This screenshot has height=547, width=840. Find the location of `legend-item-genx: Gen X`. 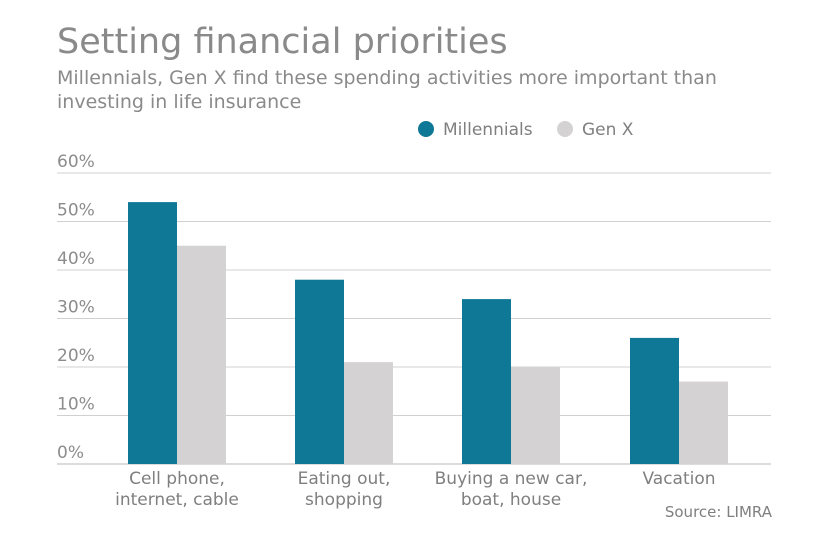

legend-item-genx: Gen X is located at coordinates (595, 130).